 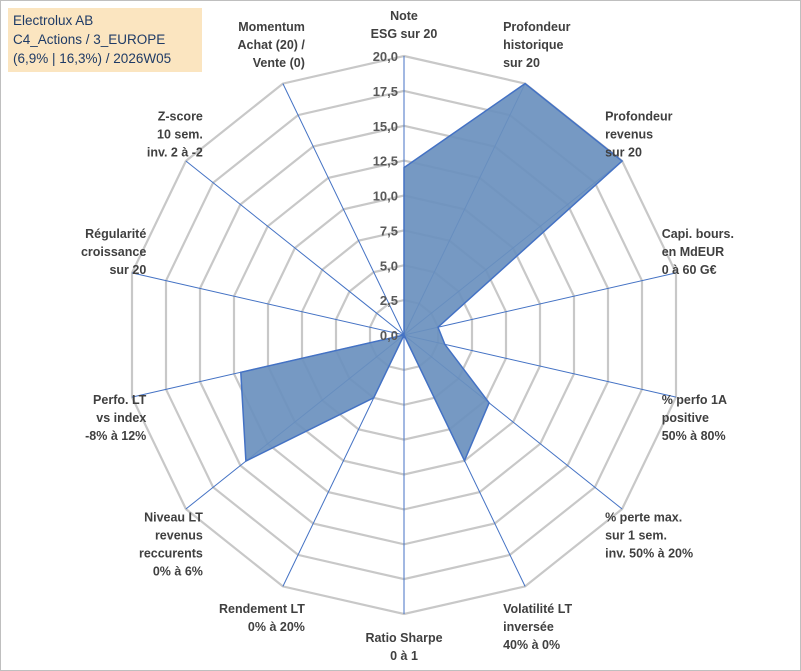 What do you see at coordinates (389, 265) in the screenshot?
I see `tick-label: 5,0` at bounding box center [389, 265].